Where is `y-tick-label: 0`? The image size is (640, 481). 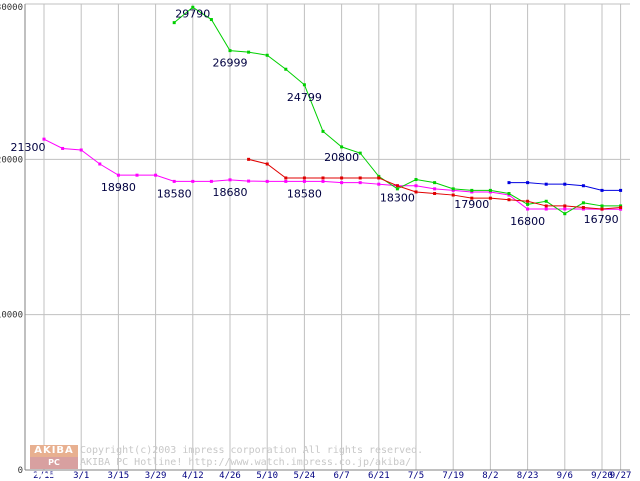 y-tick-label: 0 is located at coordinates (20, 471).